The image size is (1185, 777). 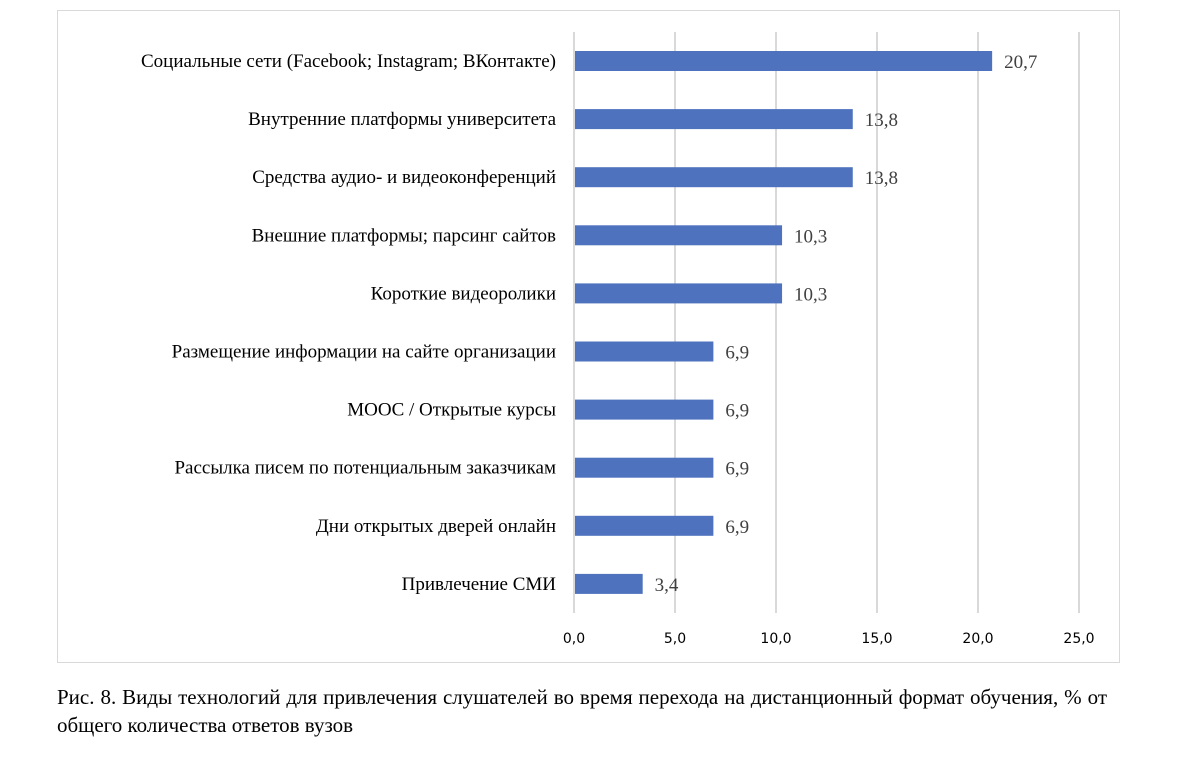 I want to click on category-label: Привлечение СМИ, so click(x=479, y=584).